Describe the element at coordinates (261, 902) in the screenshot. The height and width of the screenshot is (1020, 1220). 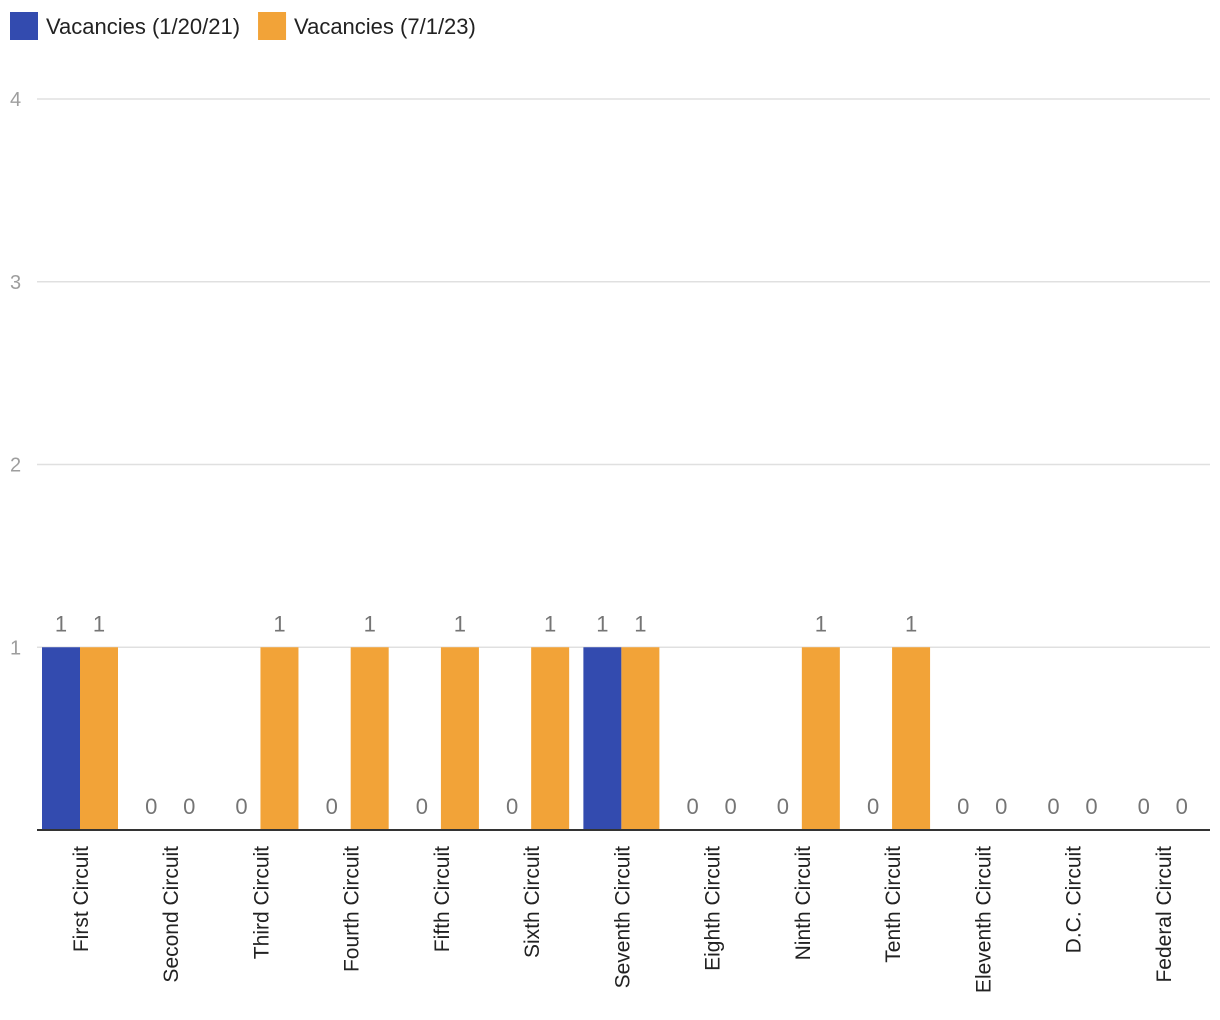
I see `category-label-2: Third Circuit` at that location.